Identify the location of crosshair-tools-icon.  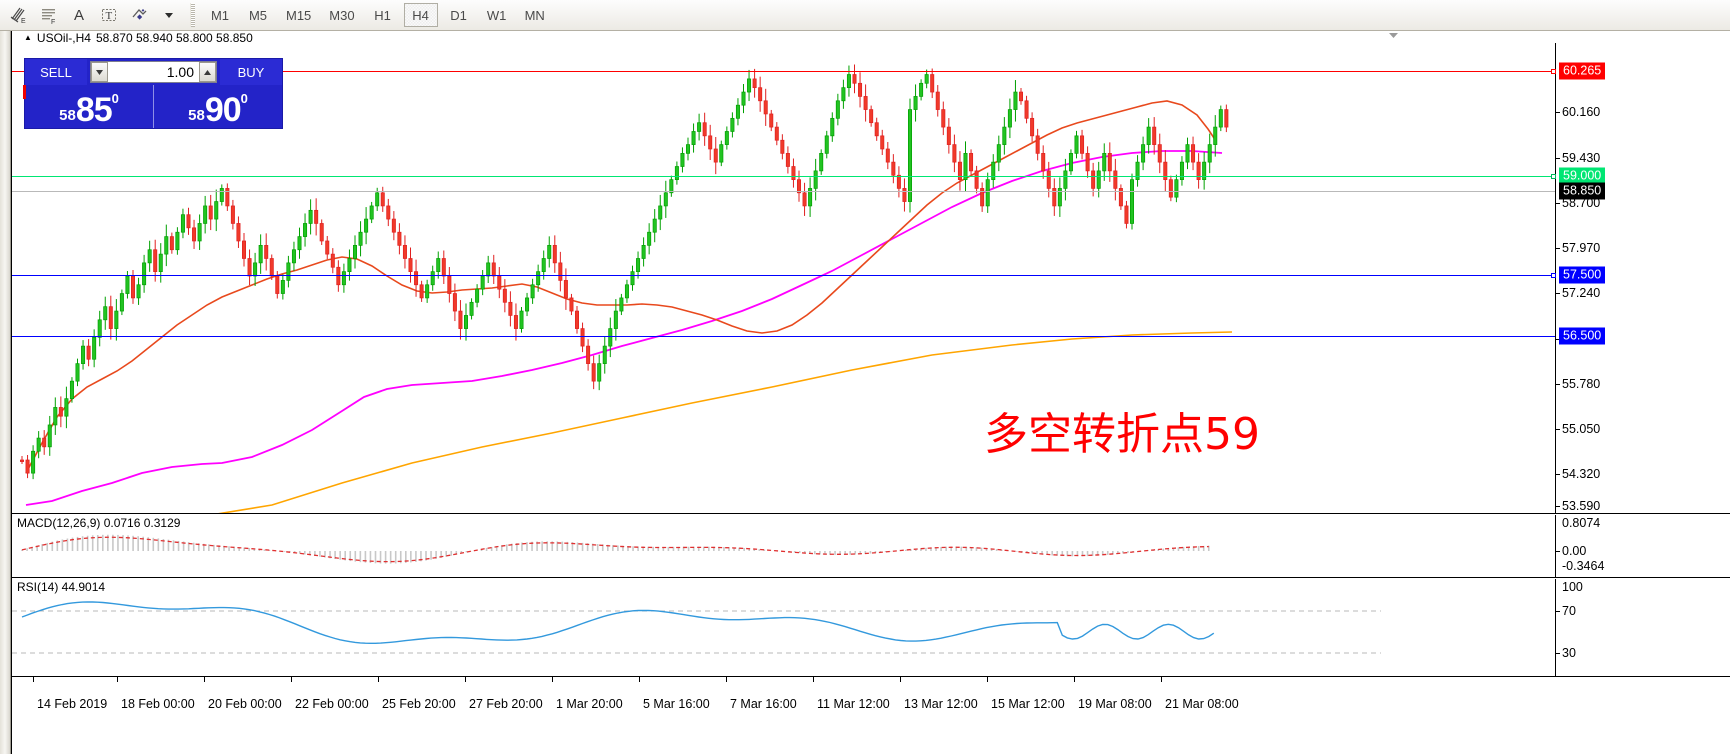
(139, 15).